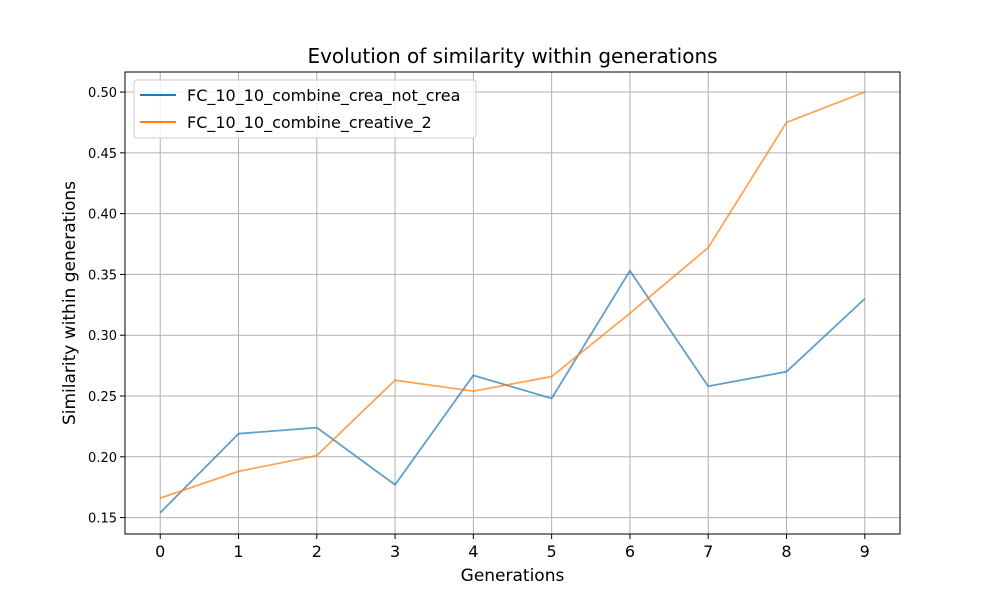 Image resolution: width=1000 pixels, height=600 pixels. What do you see at coordinates (102, 93) in the screenshot?
I see `y-tick-label: 0.50` at bounding box center [102, 93].